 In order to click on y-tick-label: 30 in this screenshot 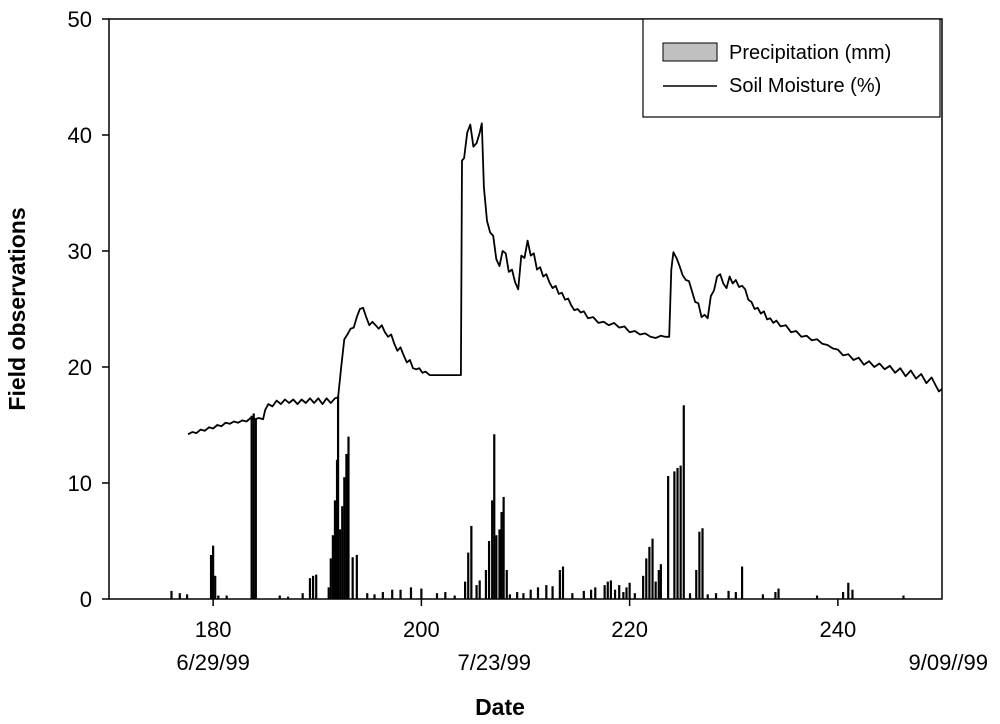, I will do `click(80, 251)`.